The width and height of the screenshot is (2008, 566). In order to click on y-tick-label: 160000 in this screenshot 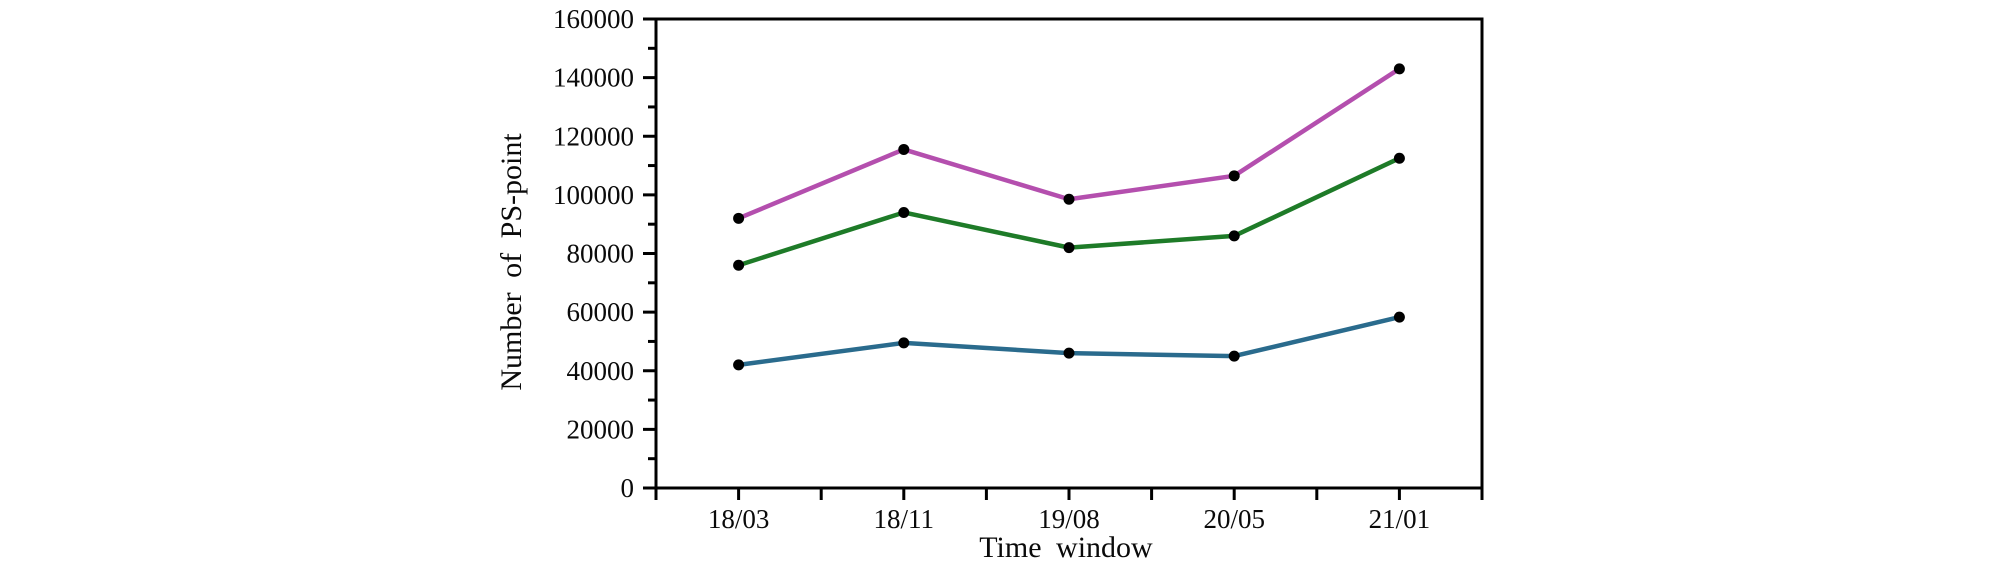, I will do `click(593, 19)`.